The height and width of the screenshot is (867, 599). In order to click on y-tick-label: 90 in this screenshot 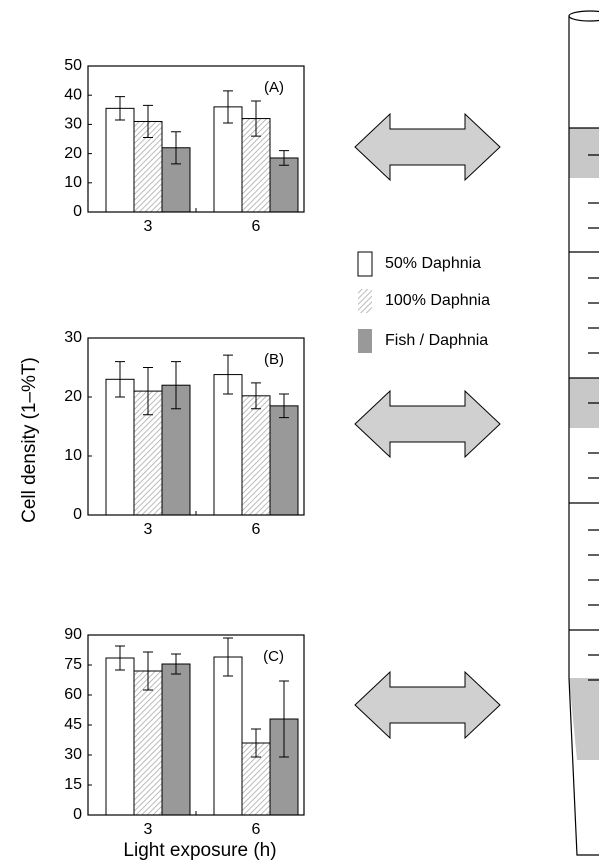, I will do `click(73, 634)`.